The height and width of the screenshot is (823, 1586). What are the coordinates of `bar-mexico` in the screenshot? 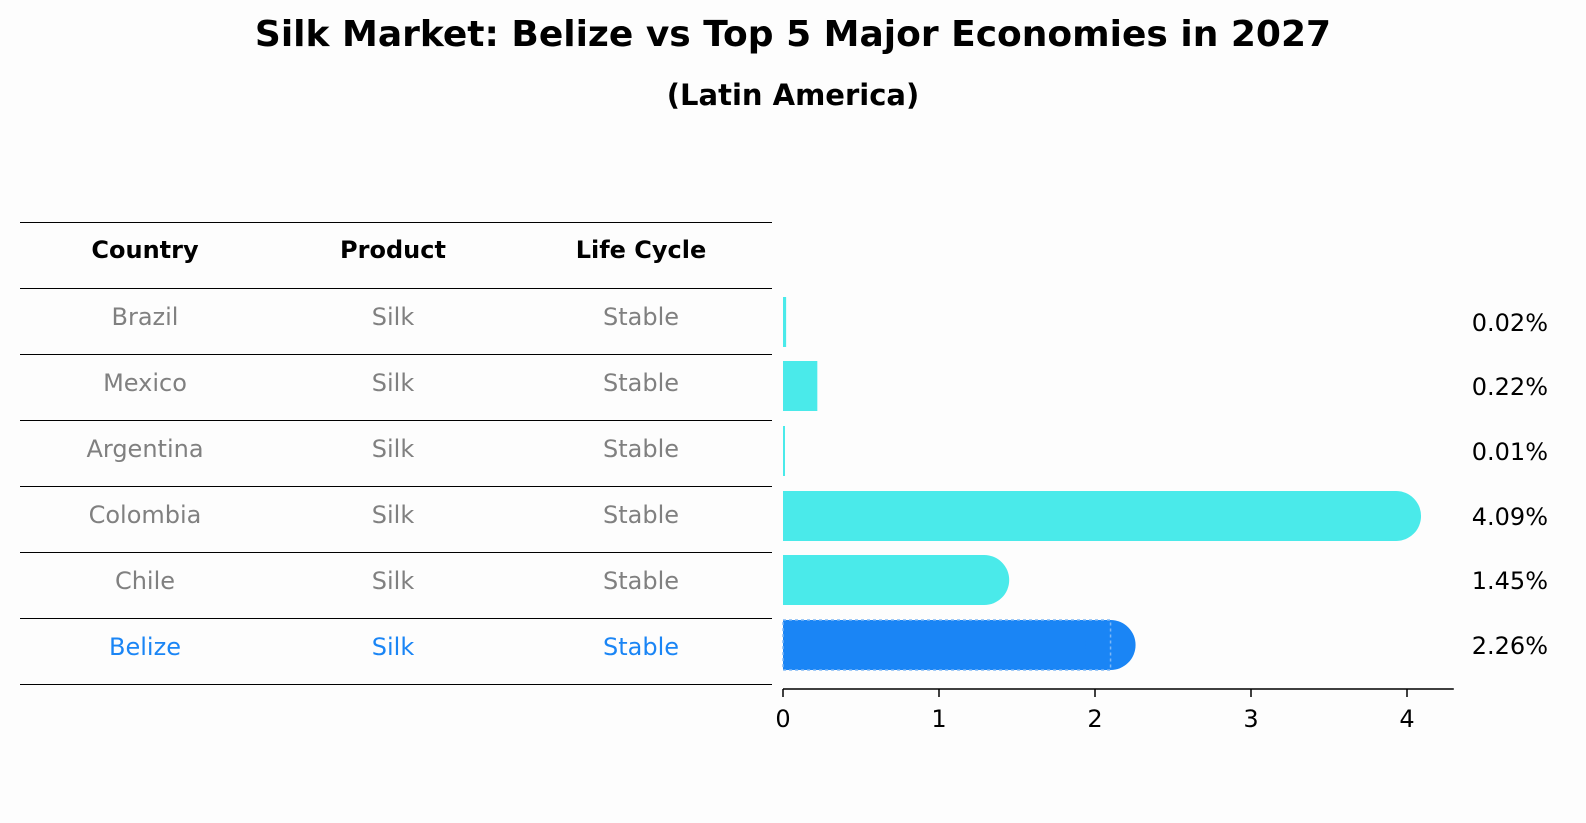 It's located at (800, 386).